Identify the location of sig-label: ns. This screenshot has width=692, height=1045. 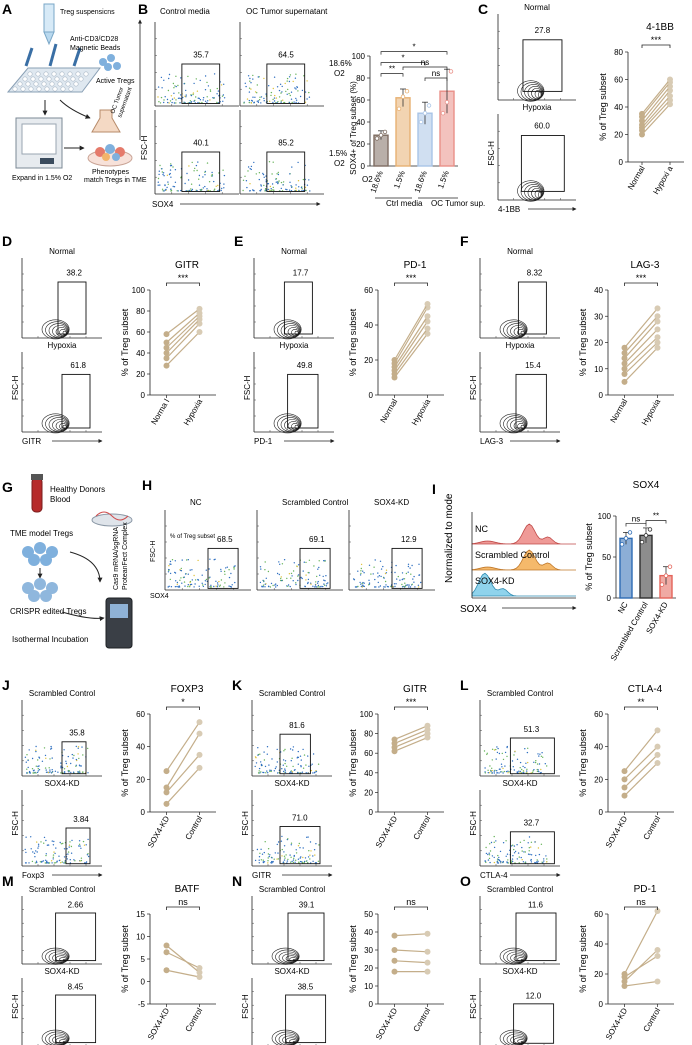
(425, 62).